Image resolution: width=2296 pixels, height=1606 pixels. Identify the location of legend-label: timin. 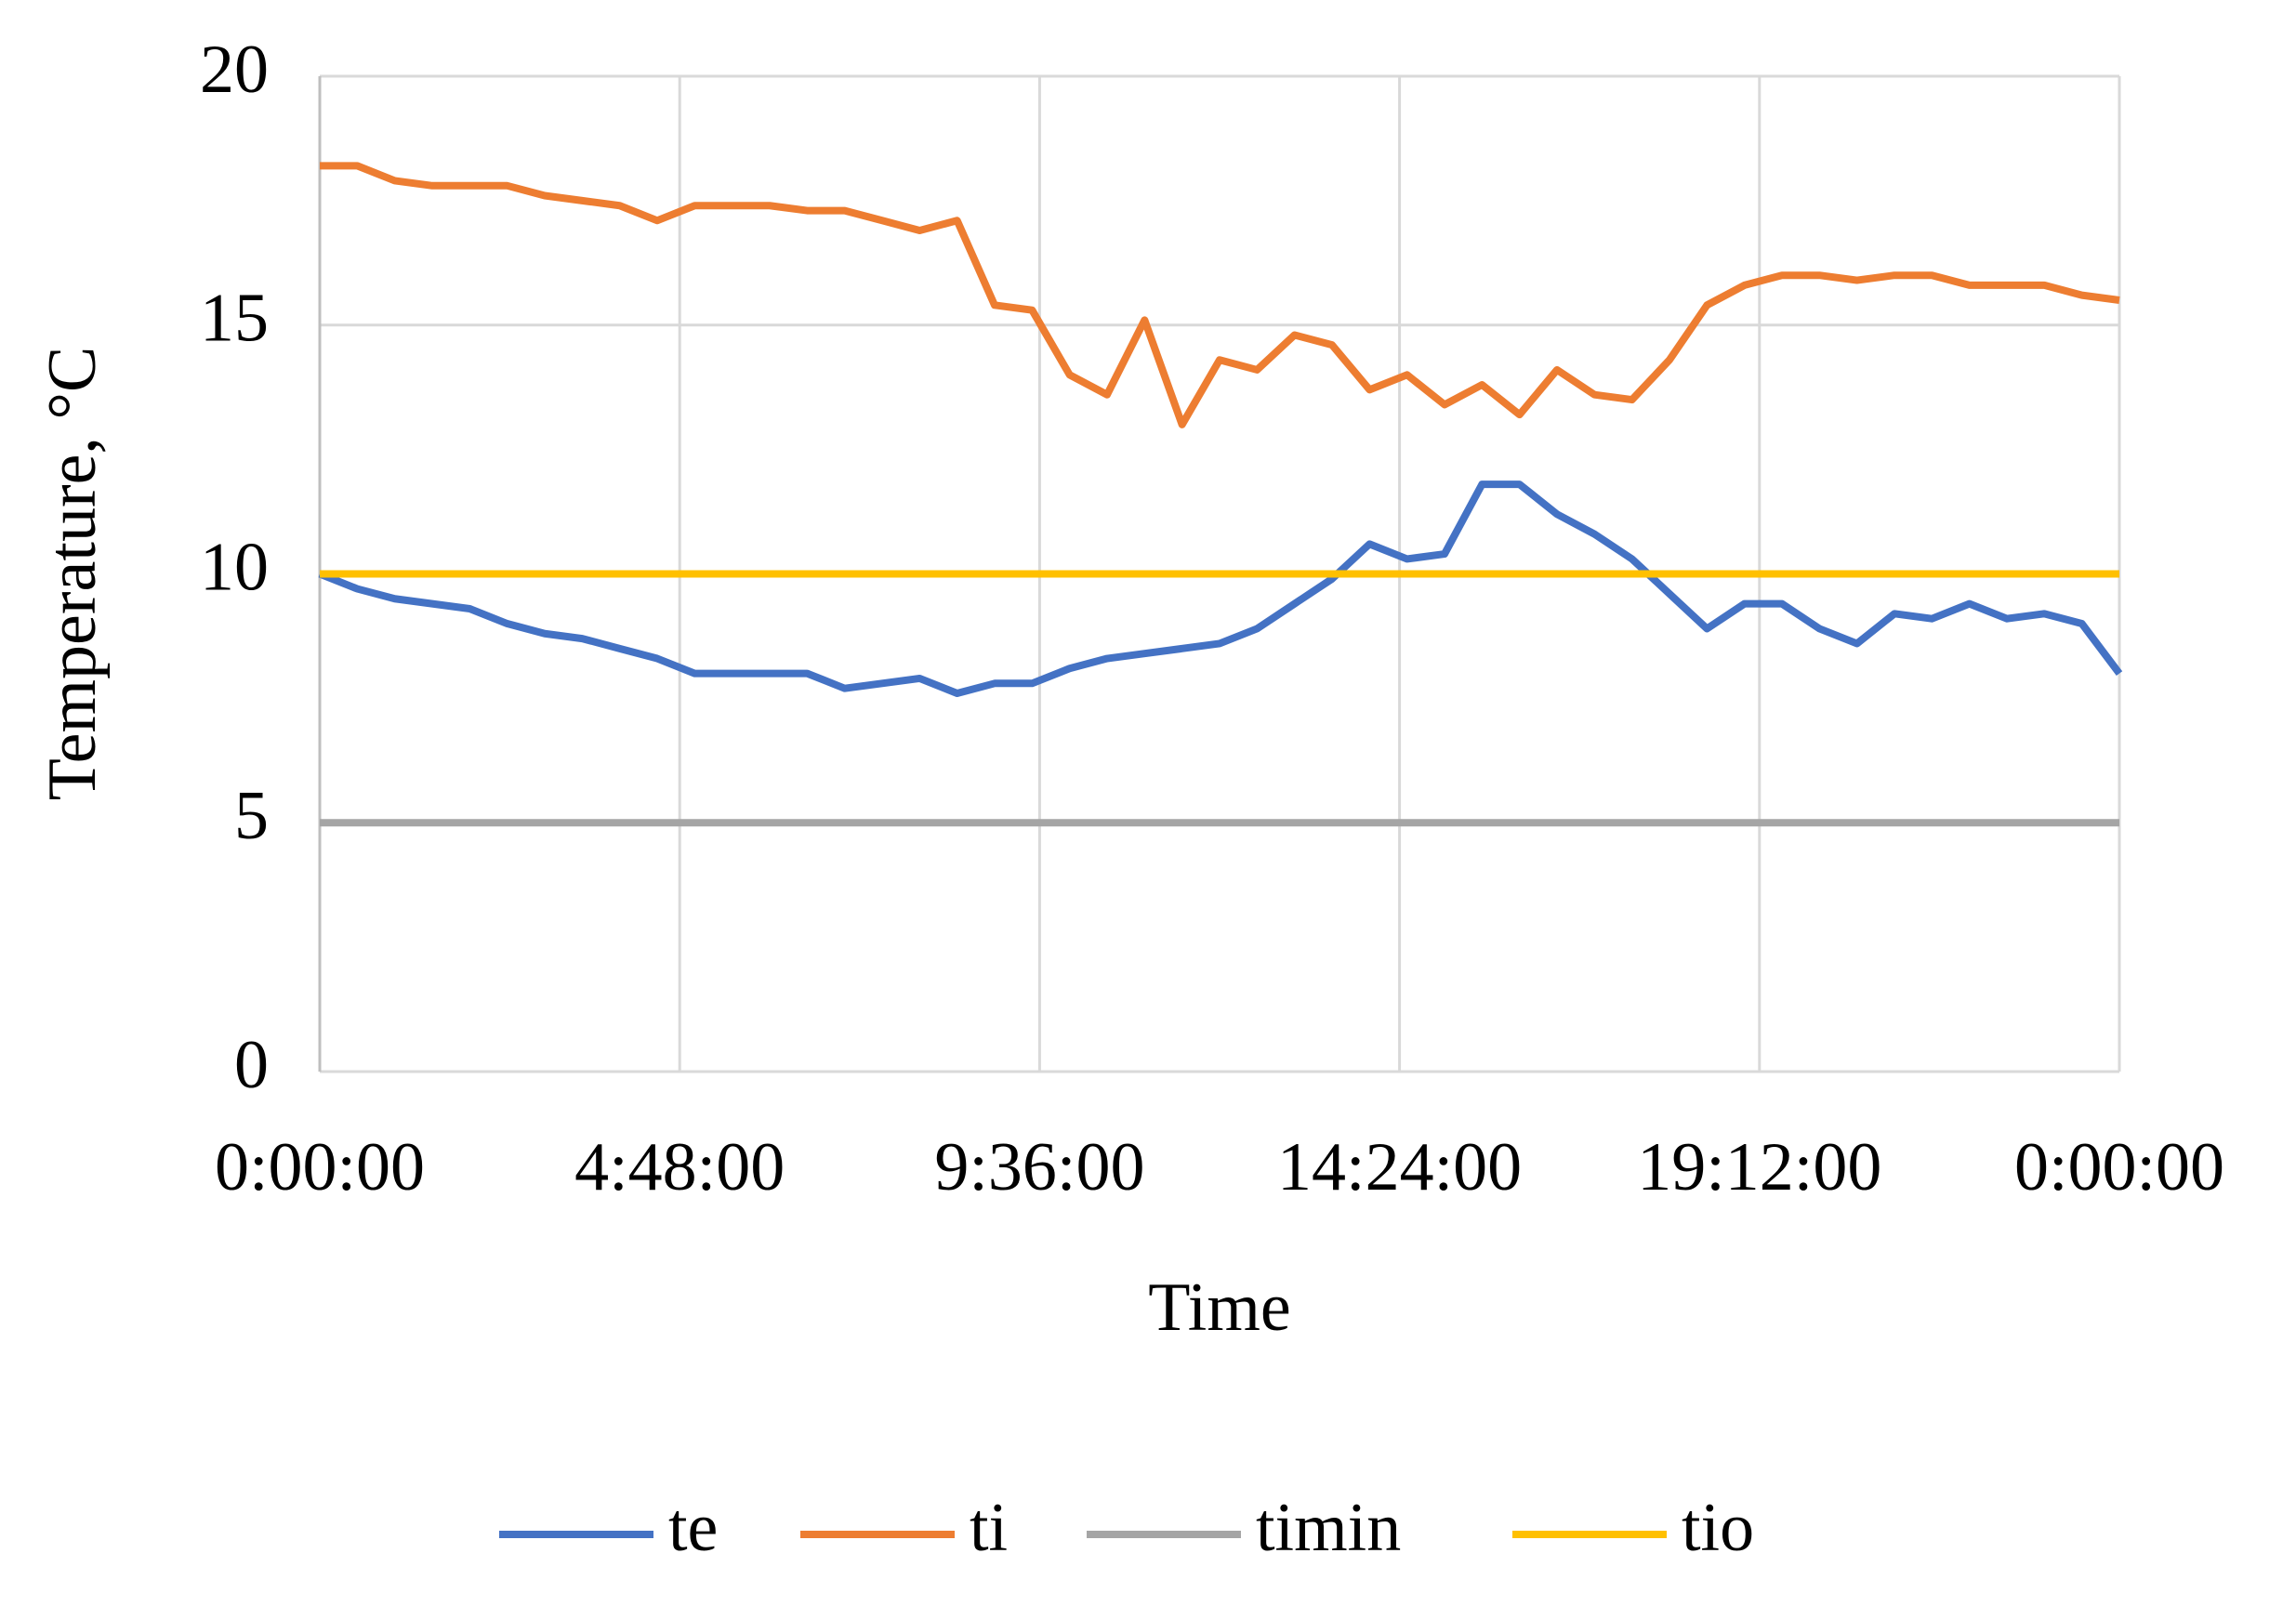
(1329, 1528).